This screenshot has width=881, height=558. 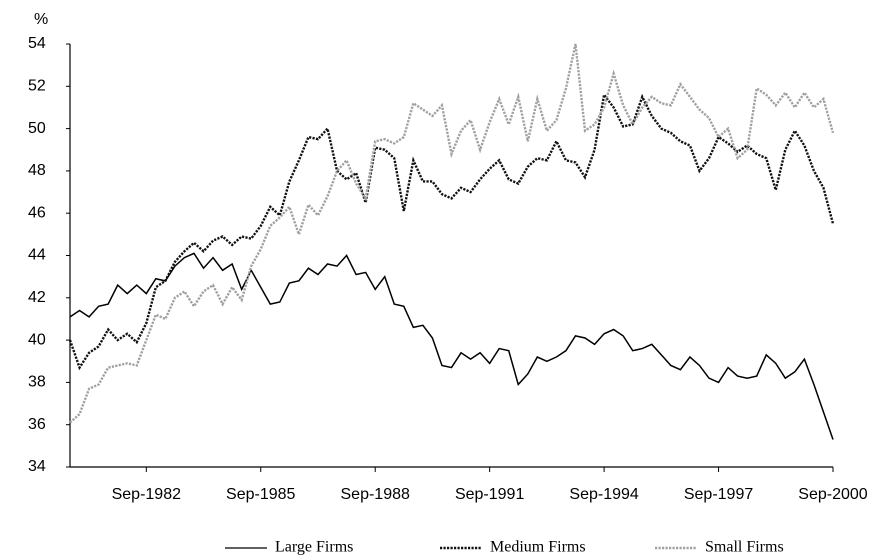 What do you see at coordinates (37, 170) in the screenshot?
I see `y-tick-label: 48` at bounding box center [37, 170].